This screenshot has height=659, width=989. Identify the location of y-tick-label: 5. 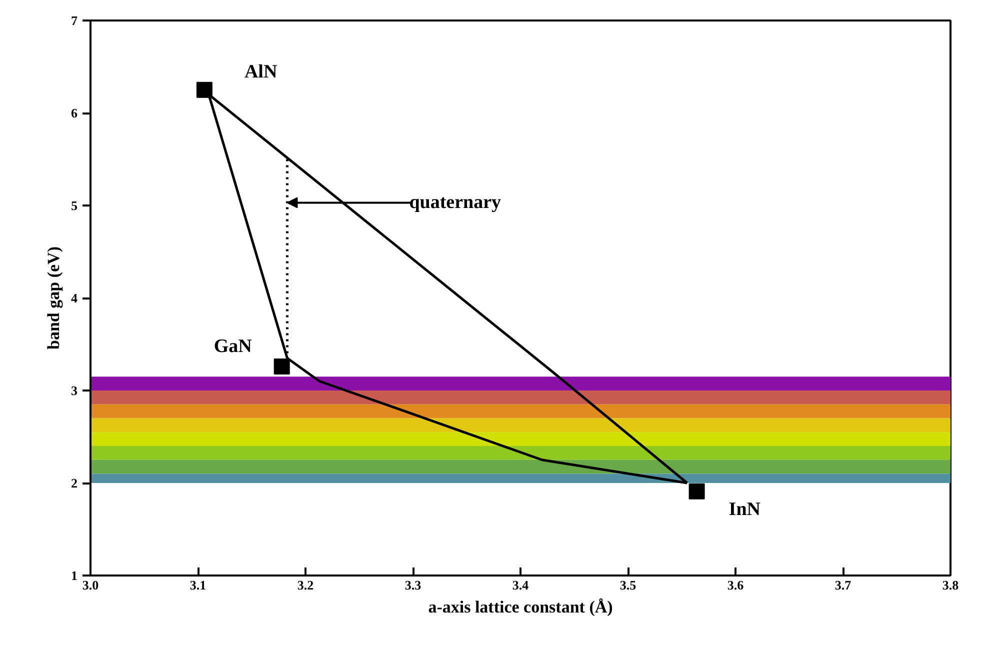
(74, 205).